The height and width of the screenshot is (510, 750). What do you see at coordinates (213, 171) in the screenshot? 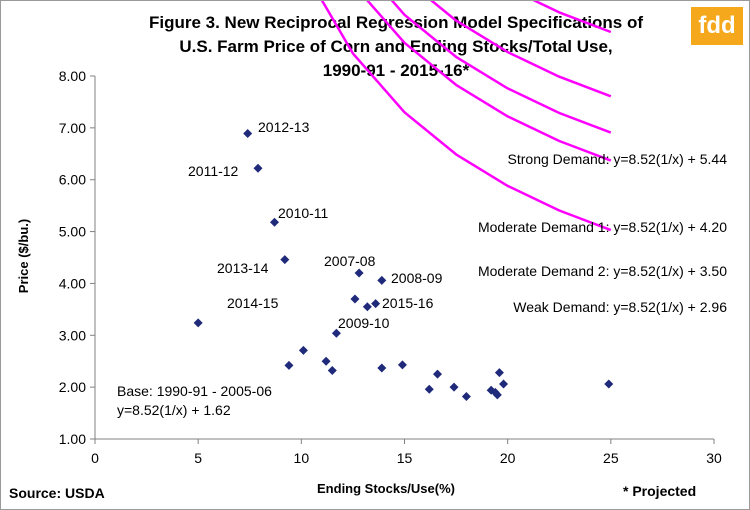
I see `point-label: 2011-12` at bounding box center [213, 171].